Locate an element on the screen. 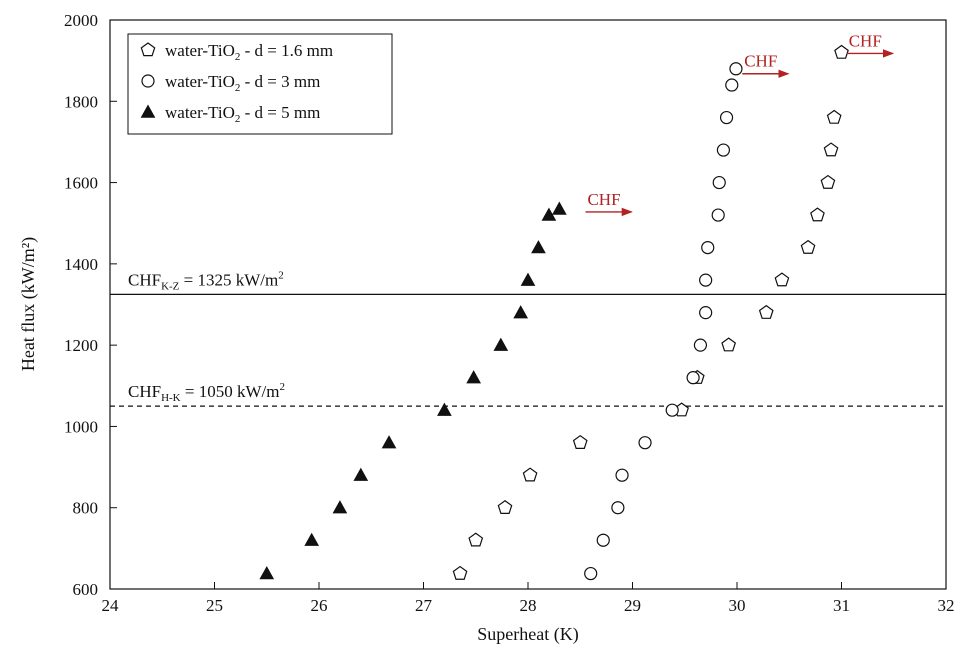  x-tick-label: 31 is located at coordinates (841, 605).